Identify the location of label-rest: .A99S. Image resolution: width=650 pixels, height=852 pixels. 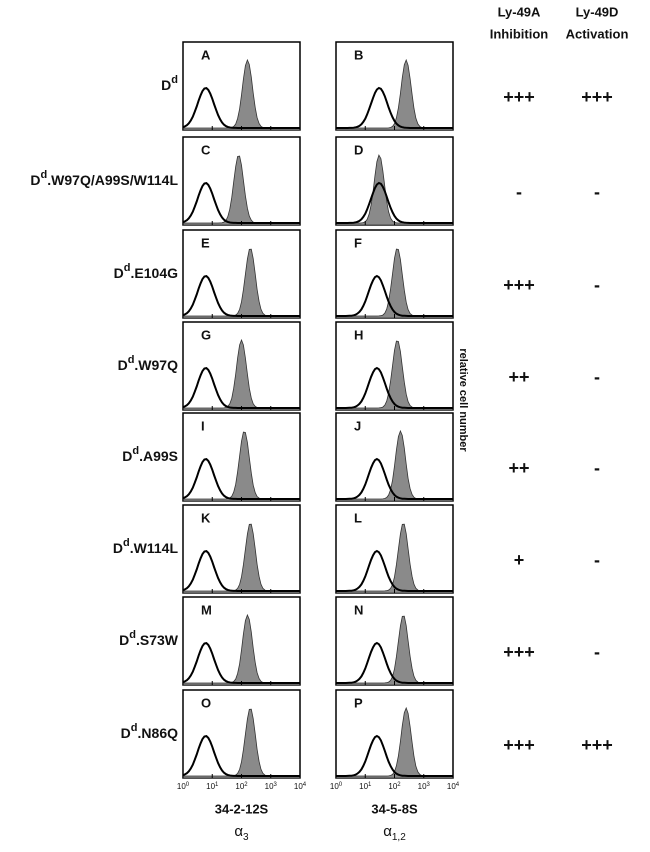
(158, 456).